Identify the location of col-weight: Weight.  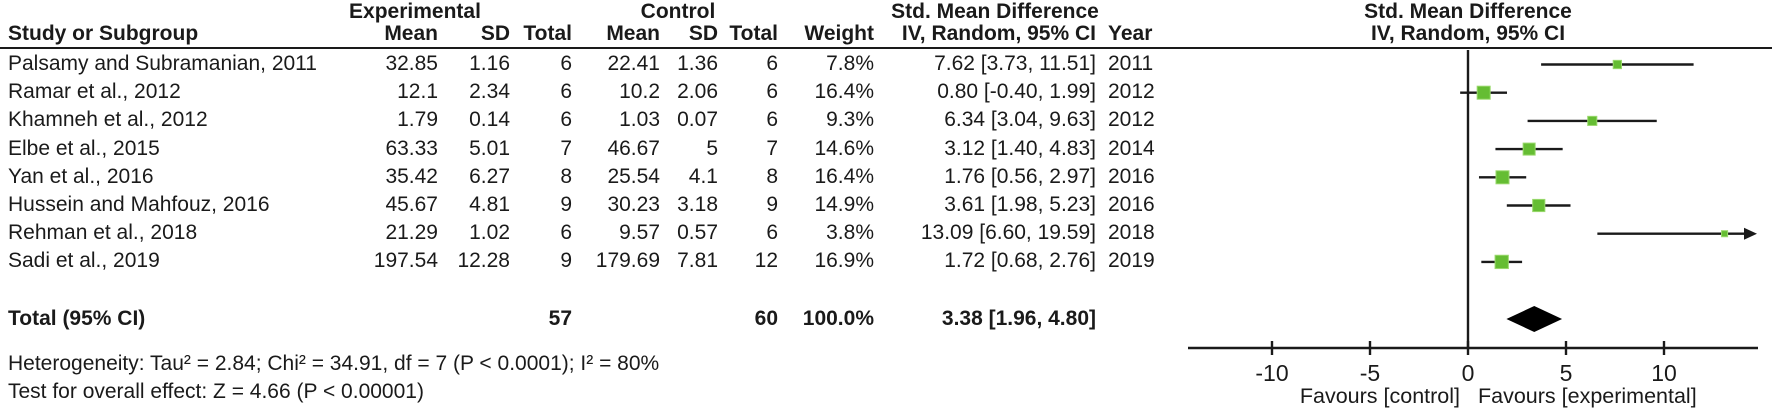
(839, 33).